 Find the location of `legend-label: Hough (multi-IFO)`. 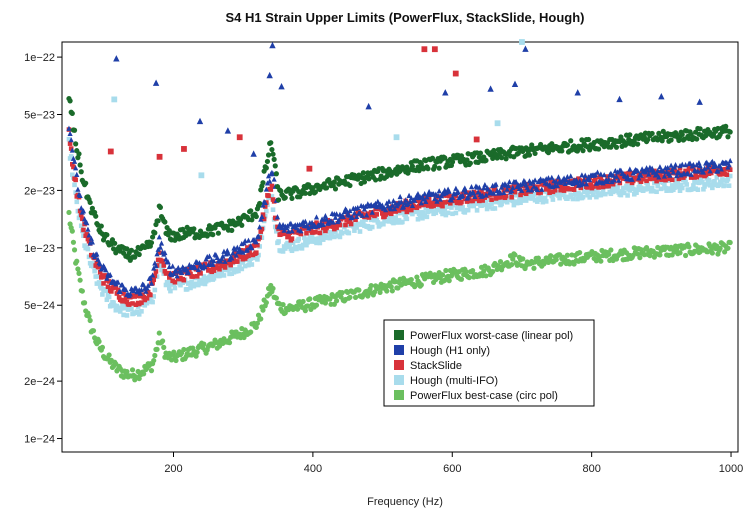

legend-label: Hough (multi-IFO) is located at coordinates (454, 381).